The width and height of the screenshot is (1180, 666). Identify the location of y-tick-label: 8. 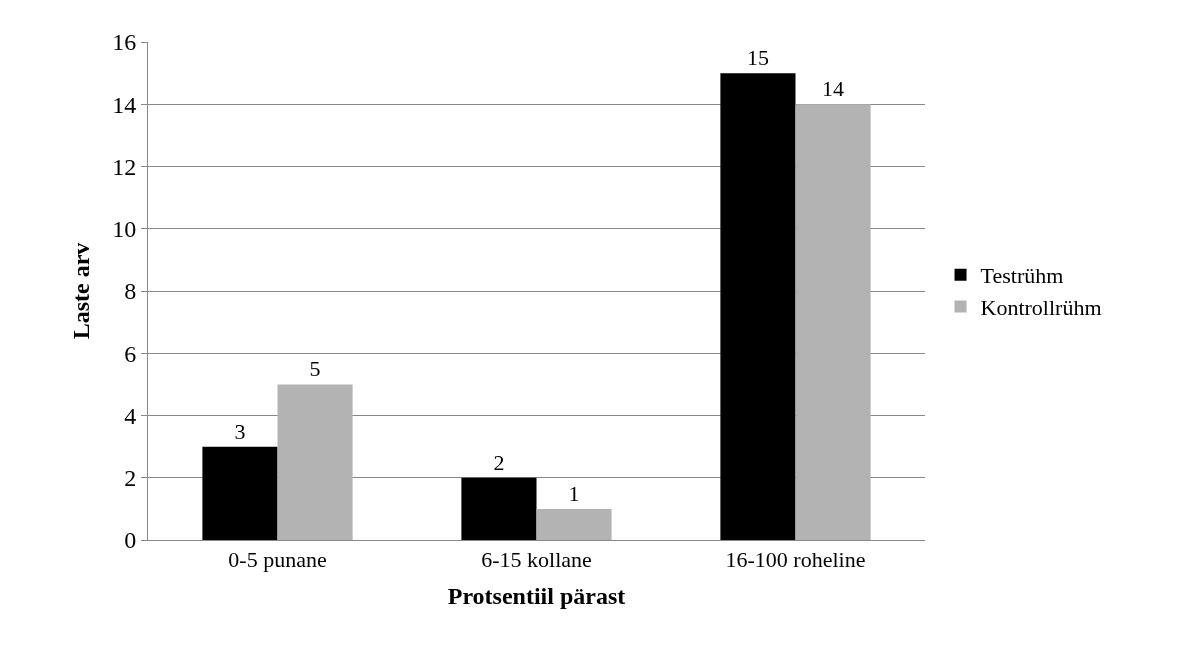
(130, 291).